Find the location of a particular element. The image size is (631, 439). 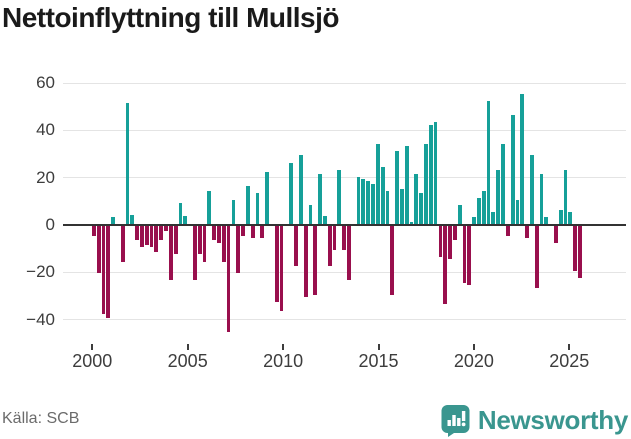

y-axis-tick-label: 60 is located at coordinates (45, 83).